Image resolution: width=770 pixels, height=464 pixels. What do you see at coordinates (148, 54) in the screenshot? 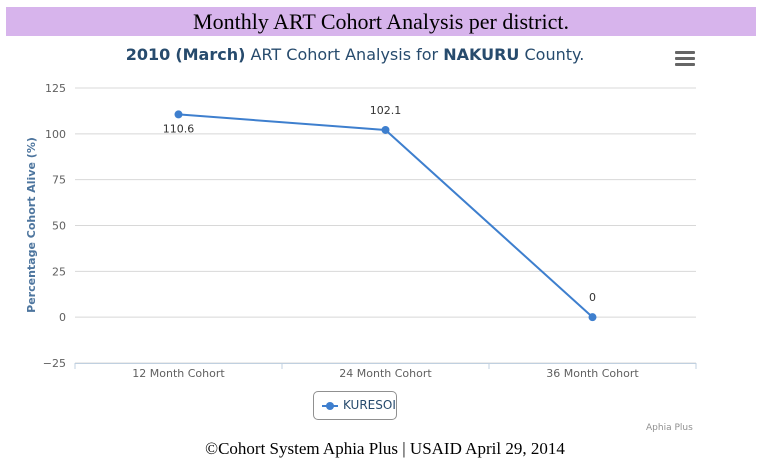
I see `chart-title-year: 2010` at bounding box center [148, 54].